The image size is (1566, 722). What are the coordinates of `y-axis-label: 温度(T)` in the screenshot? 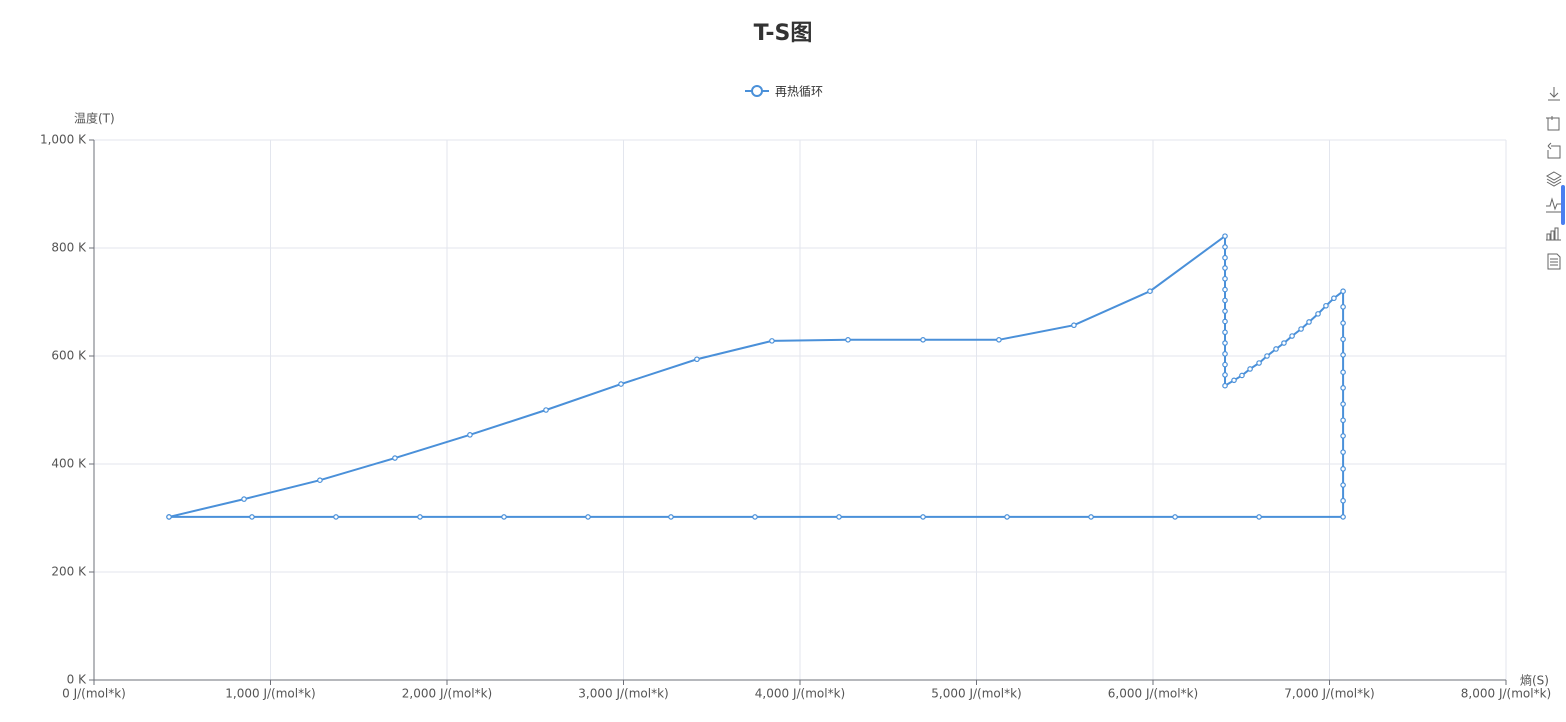 It's located at (94, 118).